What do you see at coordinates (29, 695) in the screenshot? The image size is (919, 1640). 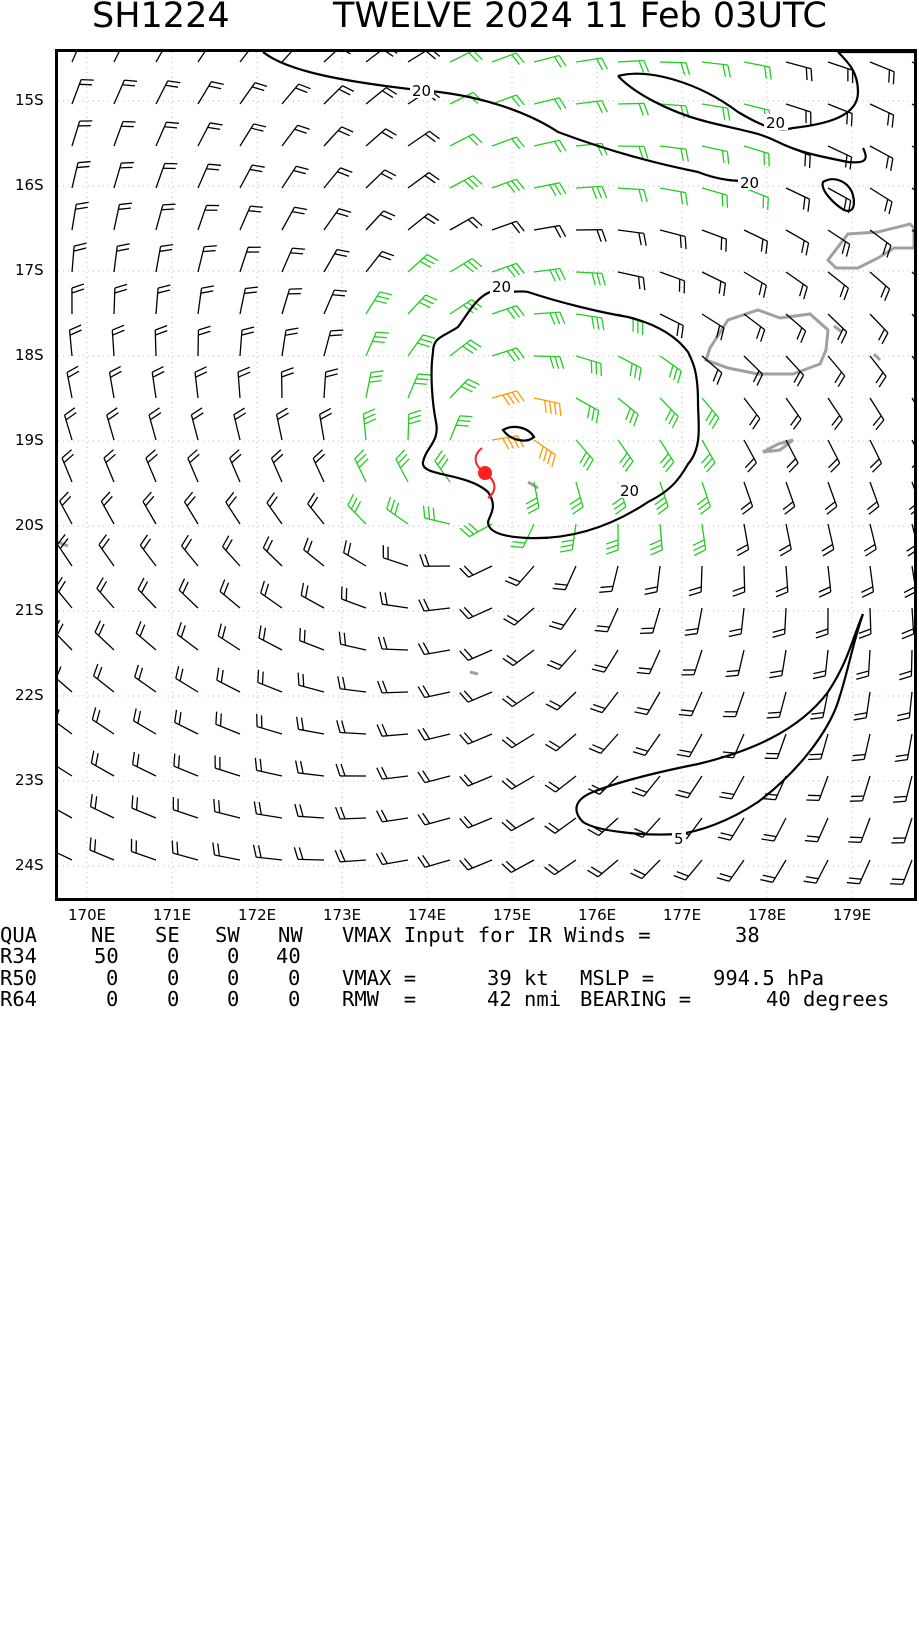 I see `latitude-label: 22S` at bounding box center [29, 695].